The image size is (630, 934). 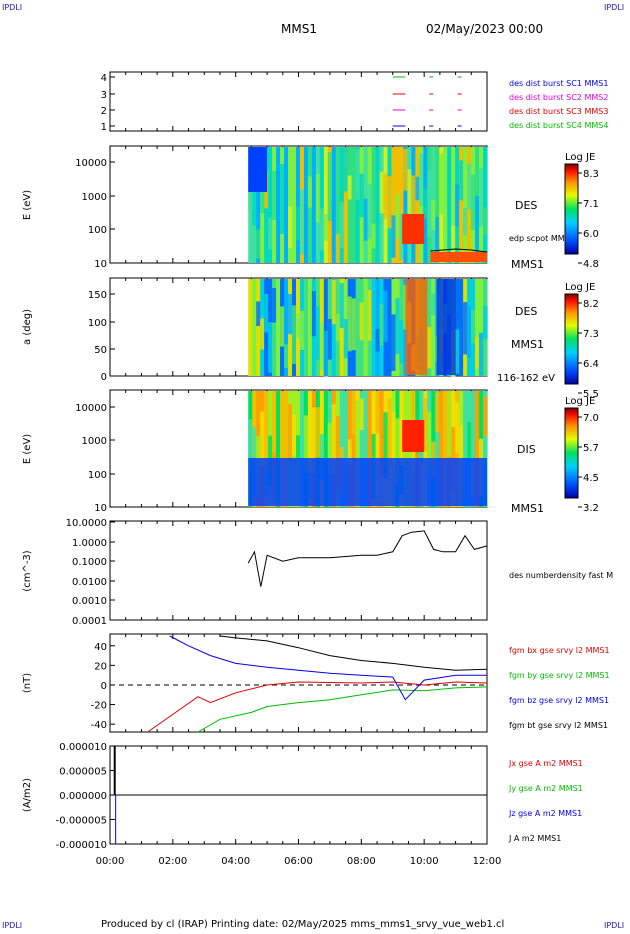 I want to click on x-tick-label: 06:00, so click(x=298, y=861).